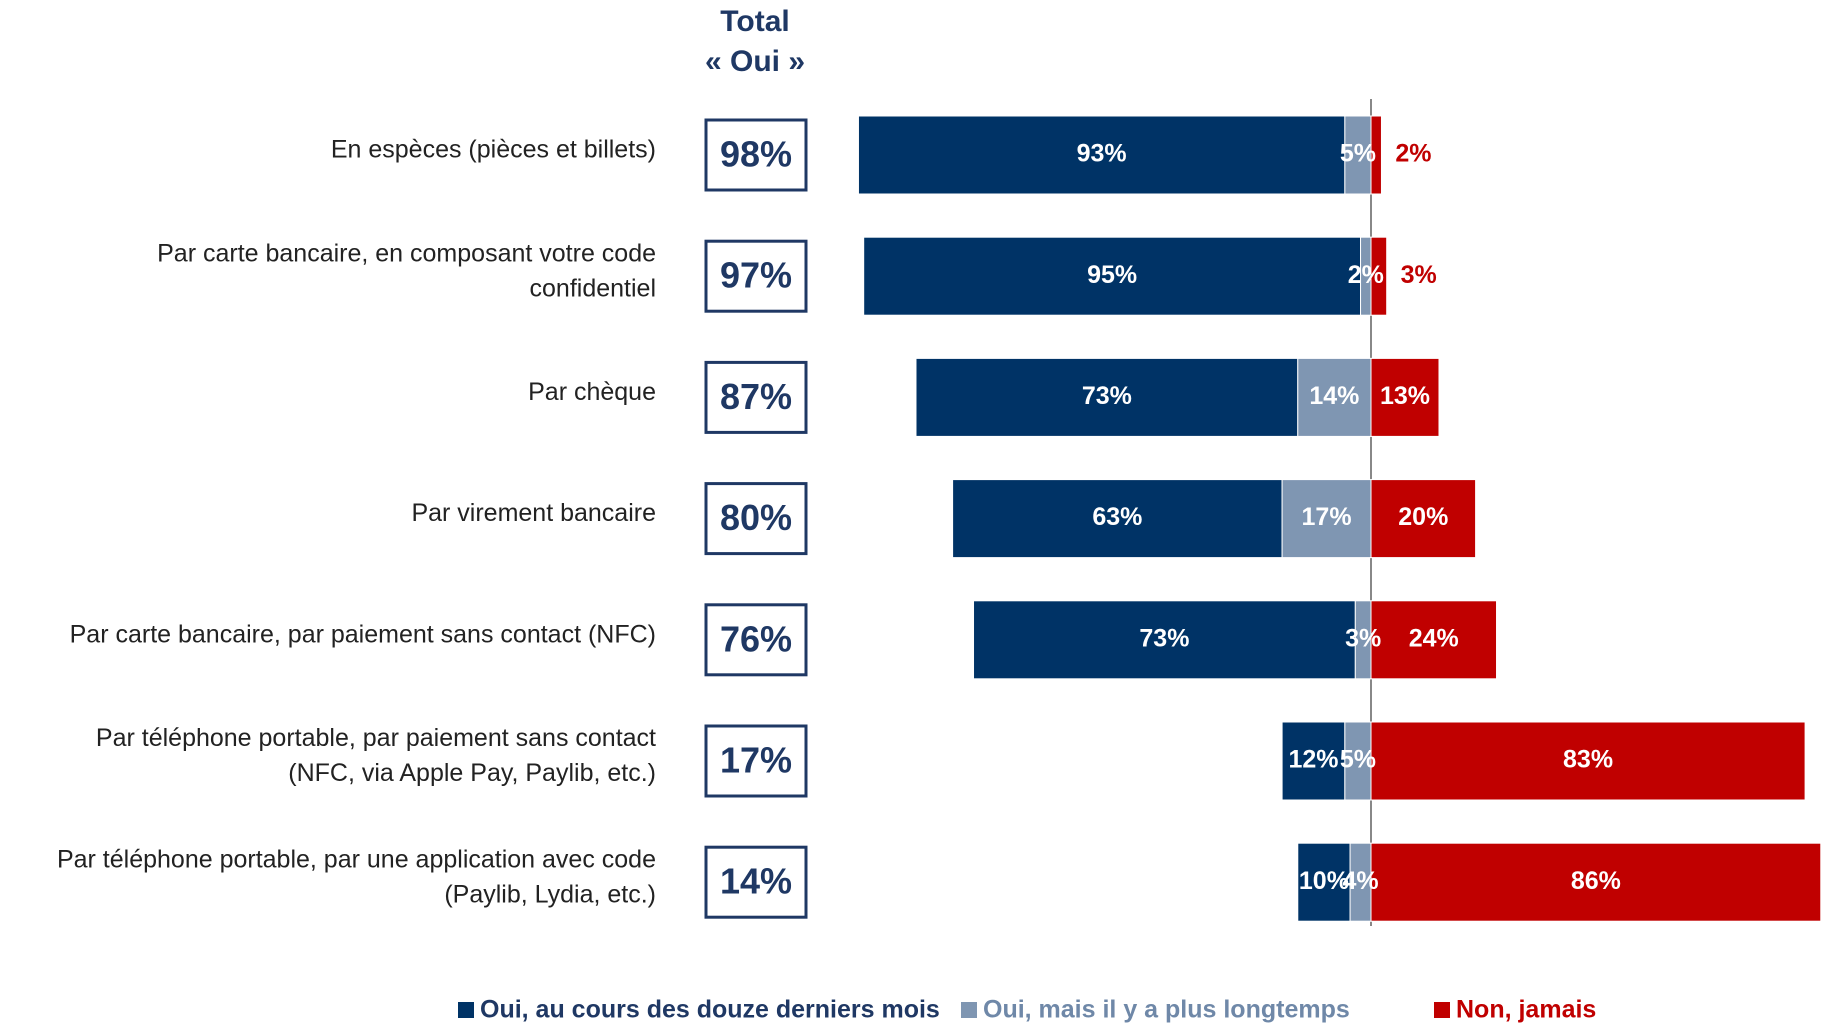 This screenshot has width=1827, height=1026. I want to click on value-label: 13%, so click(1405, 396).